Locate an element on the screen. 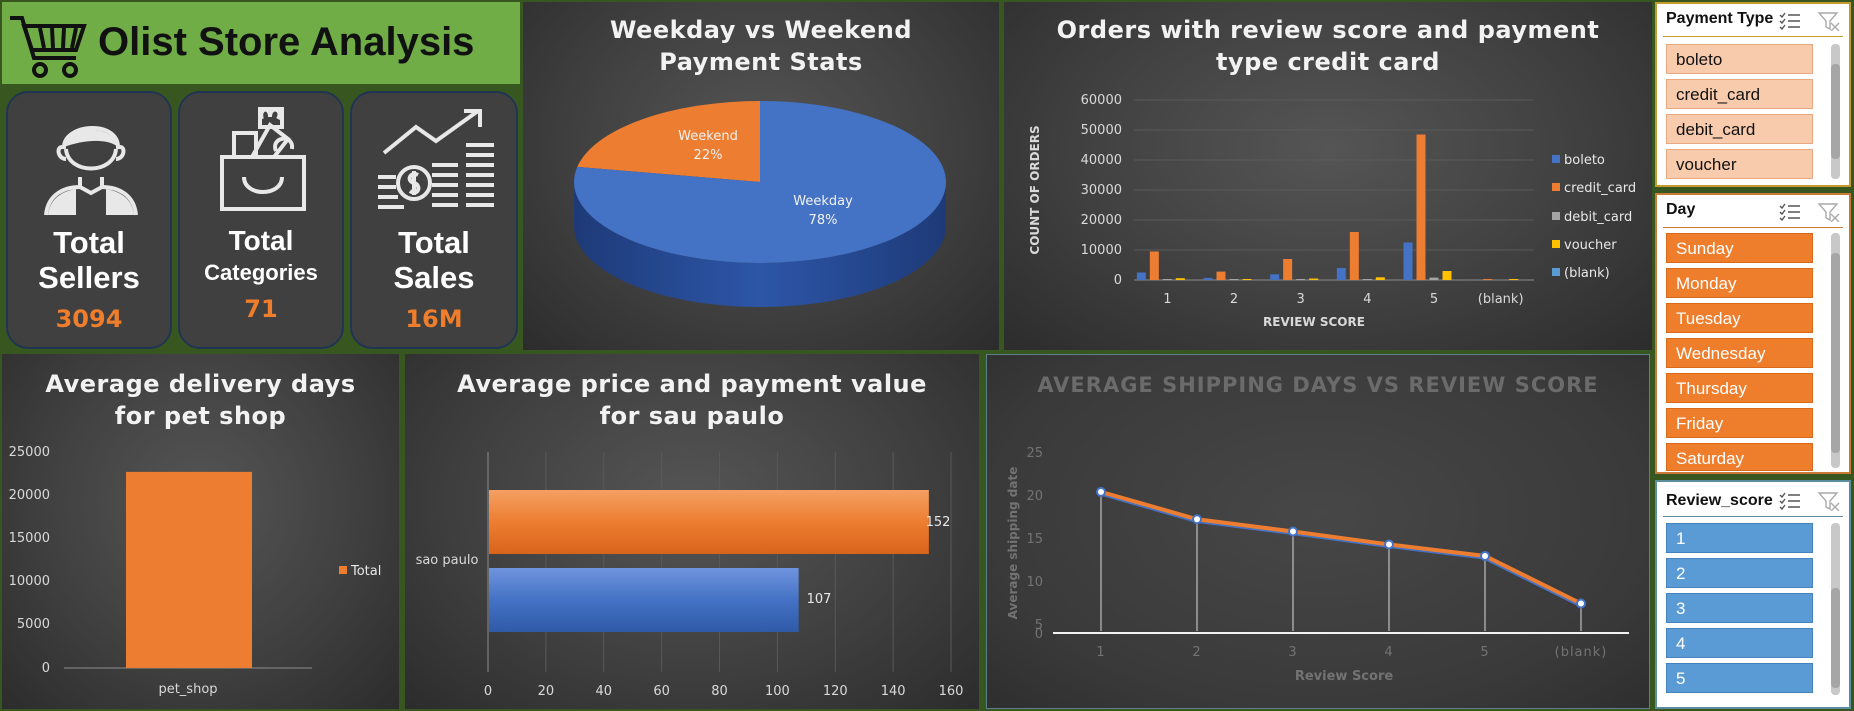 Image resolution: width=1854 pixels, height=711 pixels. slicer-item-thursday: Thursday is located at coordinates (1739, 388).